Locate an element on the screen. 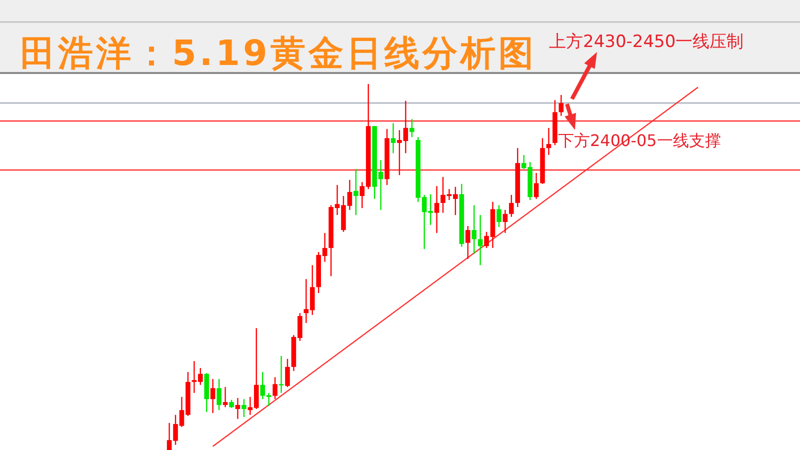  text: 上方2430-2450一线压制 is located at coordinates (646, 42).